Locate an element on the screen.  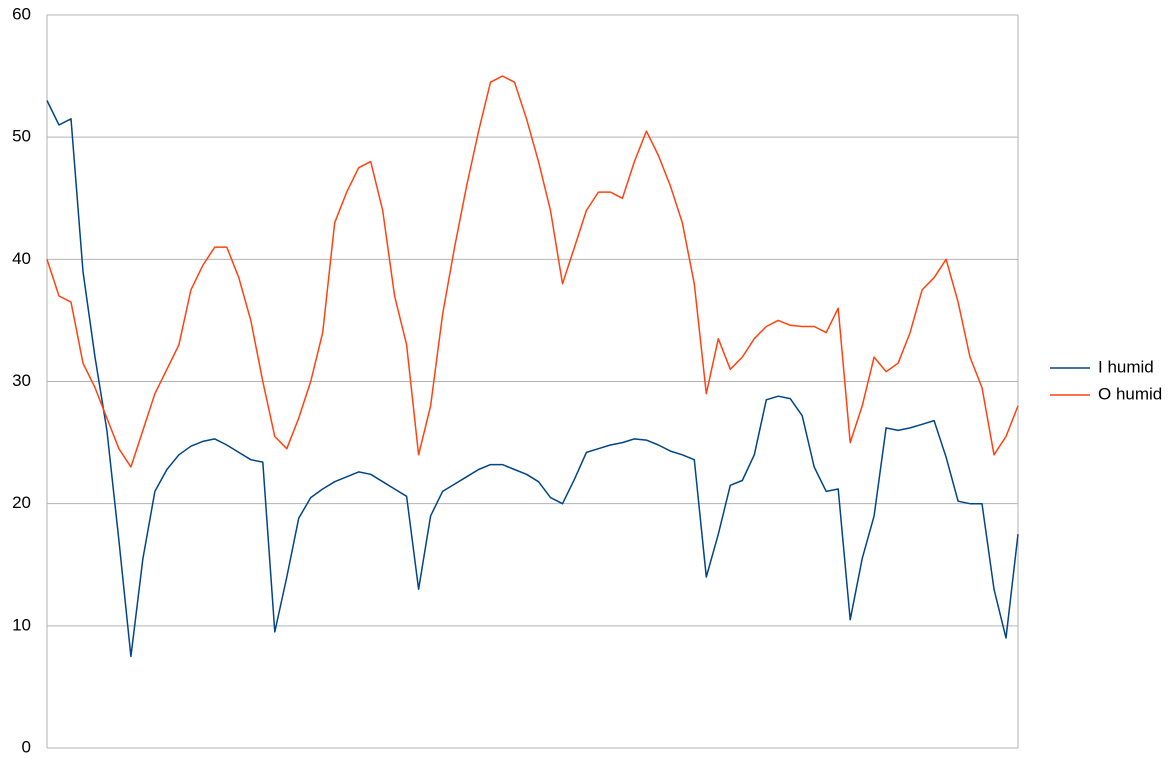
legend-label: I humid is located at coordinates (1126, 366).